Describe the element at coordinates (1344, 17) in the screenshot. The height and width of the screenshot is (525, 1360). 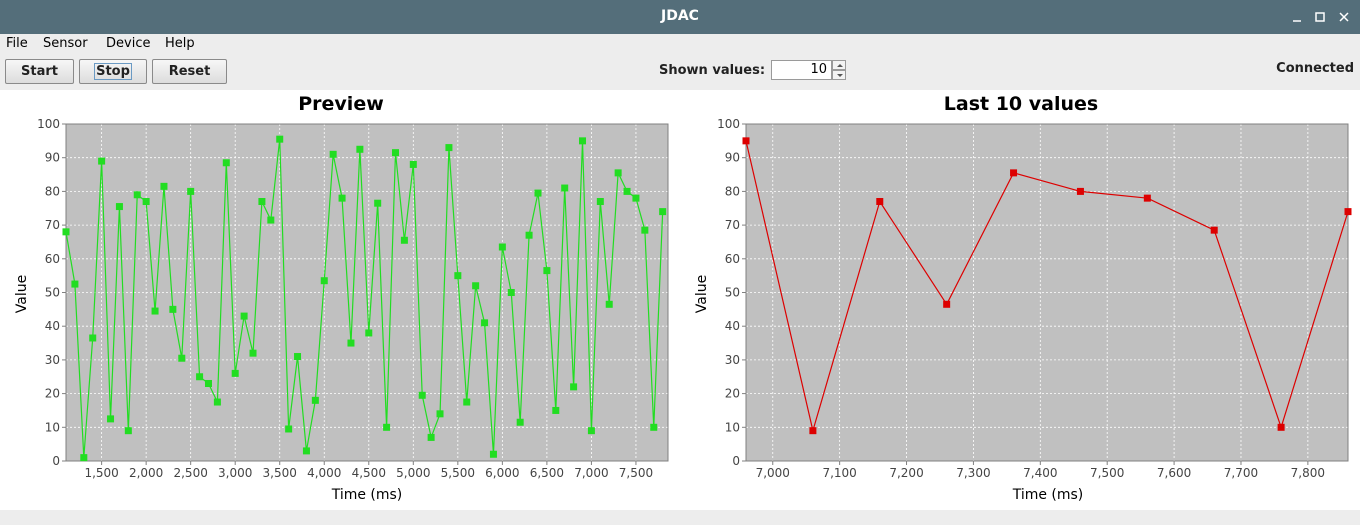
I see `close-icon` at that location.